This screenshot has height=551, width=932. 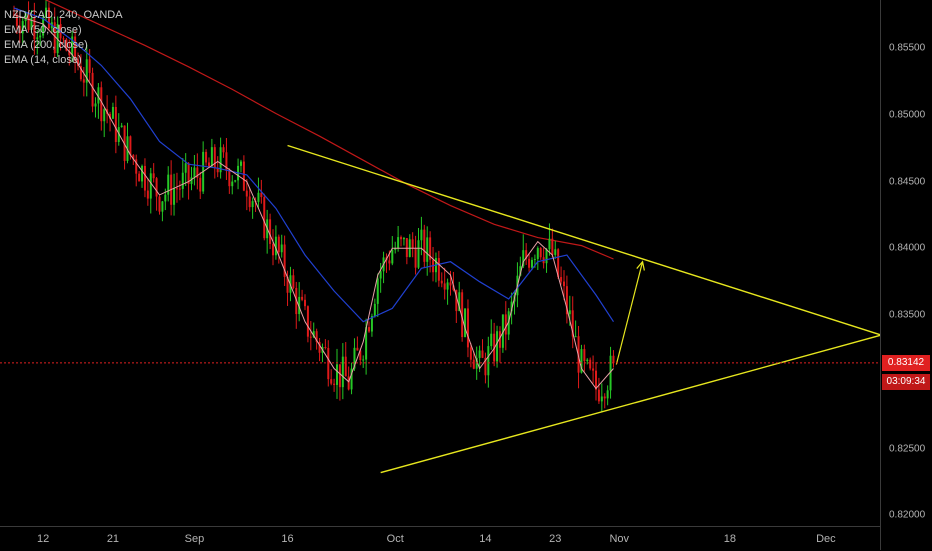 What do you see at coordinates (555, 539) in the screenshot?
I see `time-tick: 23` at bounding box center [555, 539].